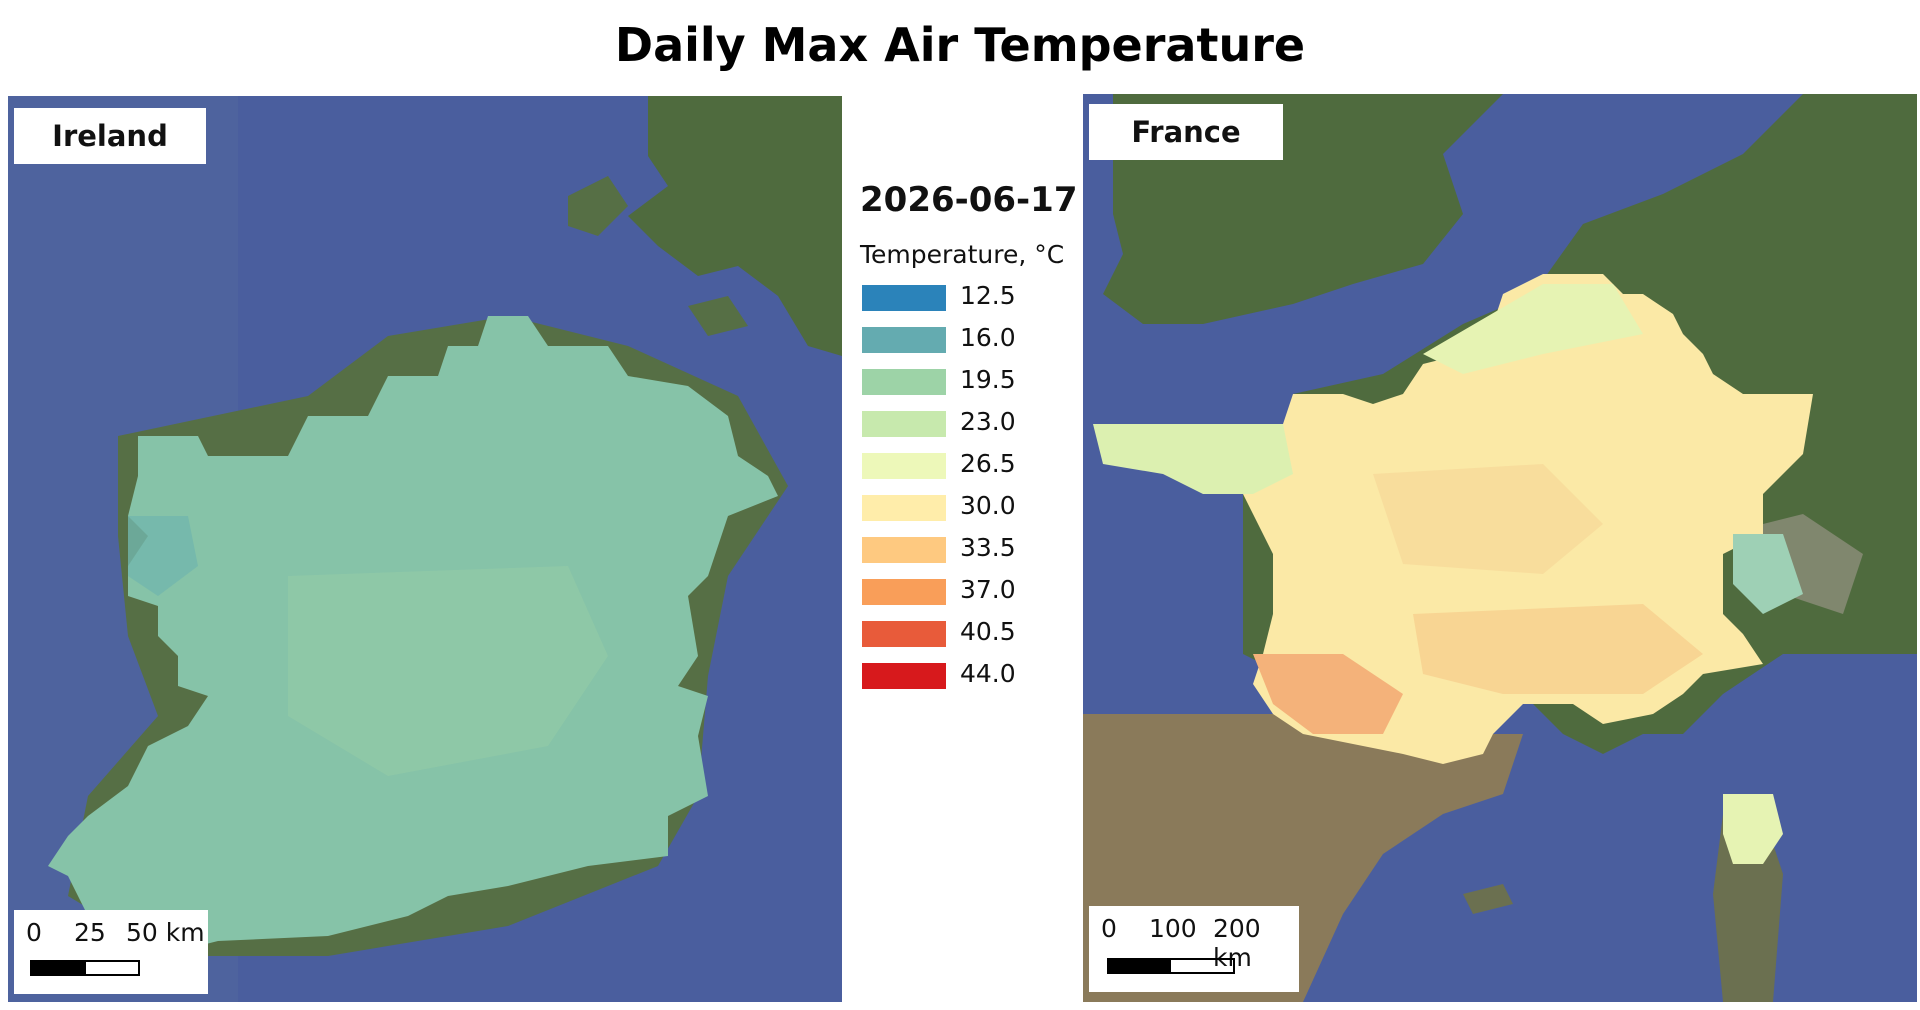  What do you see at coordinates (988, 505) in the screenshot?
I see `legend-value: 30.0` at bounding box center [988, 505].